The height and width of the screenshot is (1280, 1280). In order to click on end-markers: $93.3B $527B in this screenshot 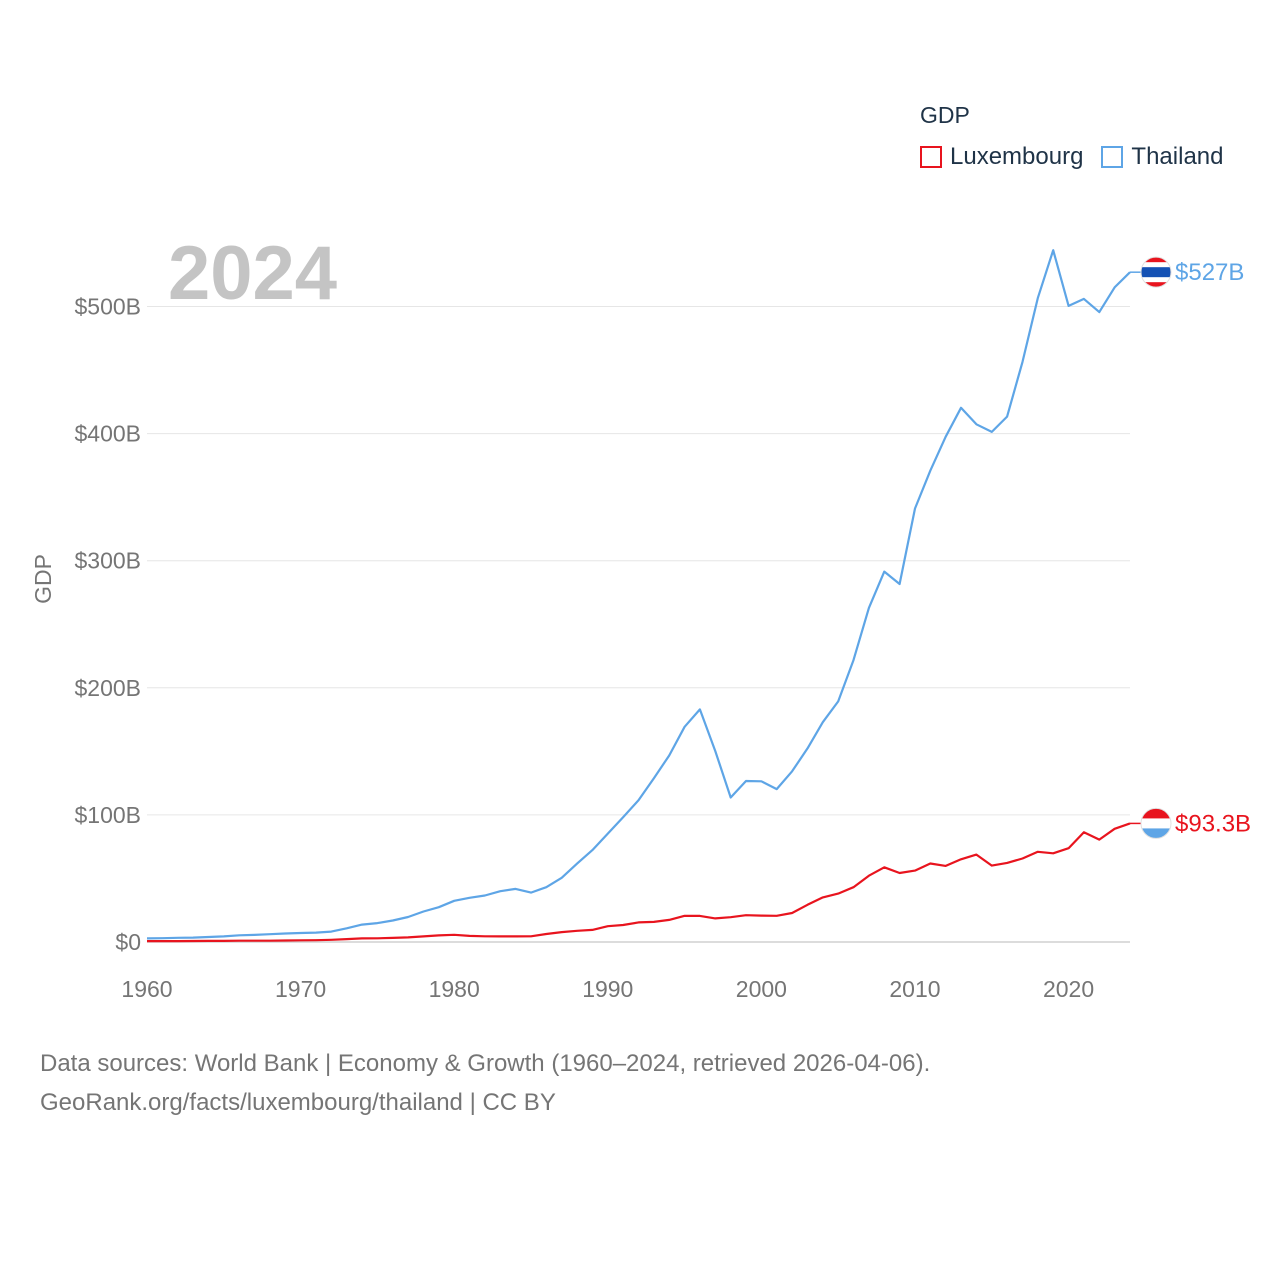, I will do `click(1190, 547)`.